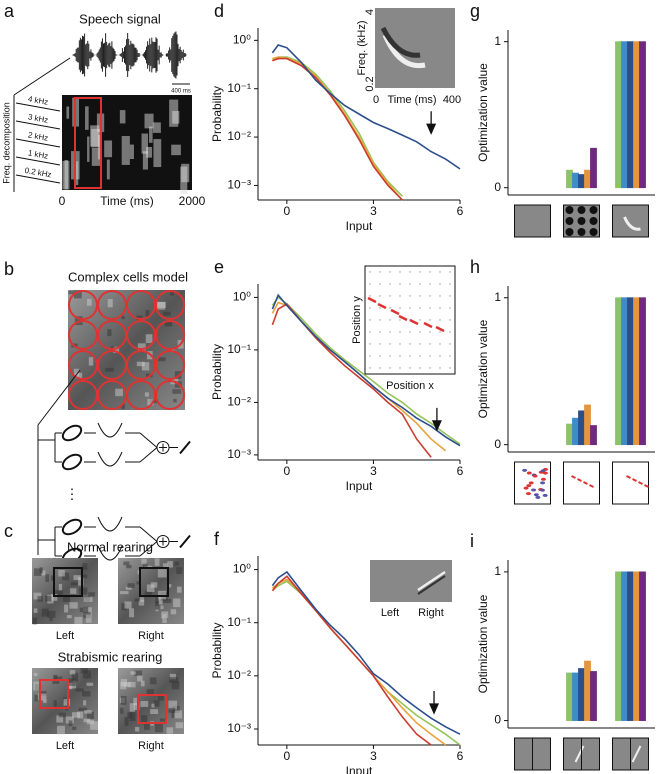 The height and width of the screenshot is (774, 658). I want to click on ellipsis: ⋮, so click(72, 494).